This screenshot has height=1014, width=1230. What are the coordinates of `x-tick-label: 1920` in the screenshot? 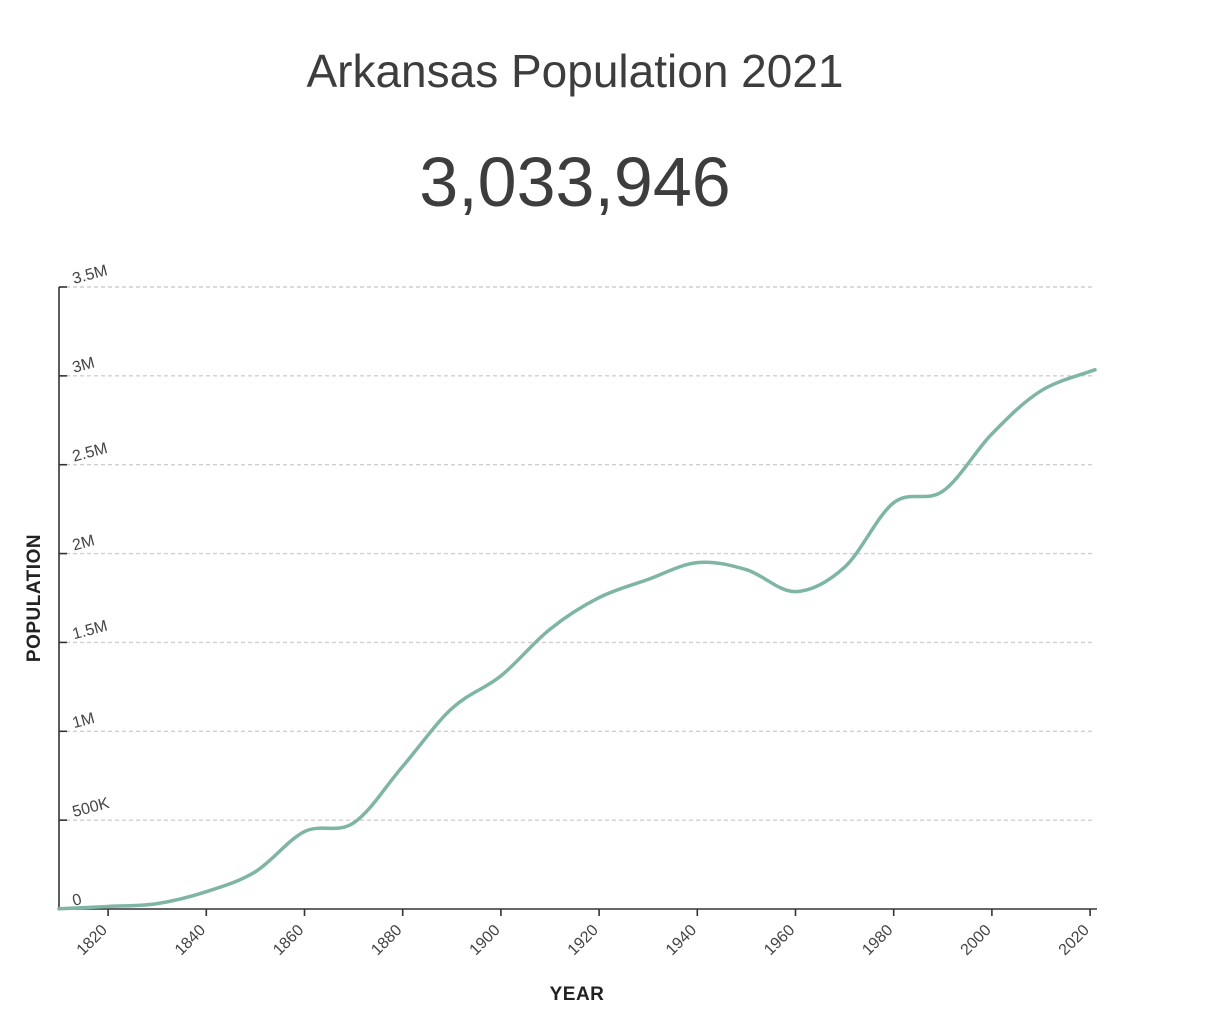 It's located at (583, 940).